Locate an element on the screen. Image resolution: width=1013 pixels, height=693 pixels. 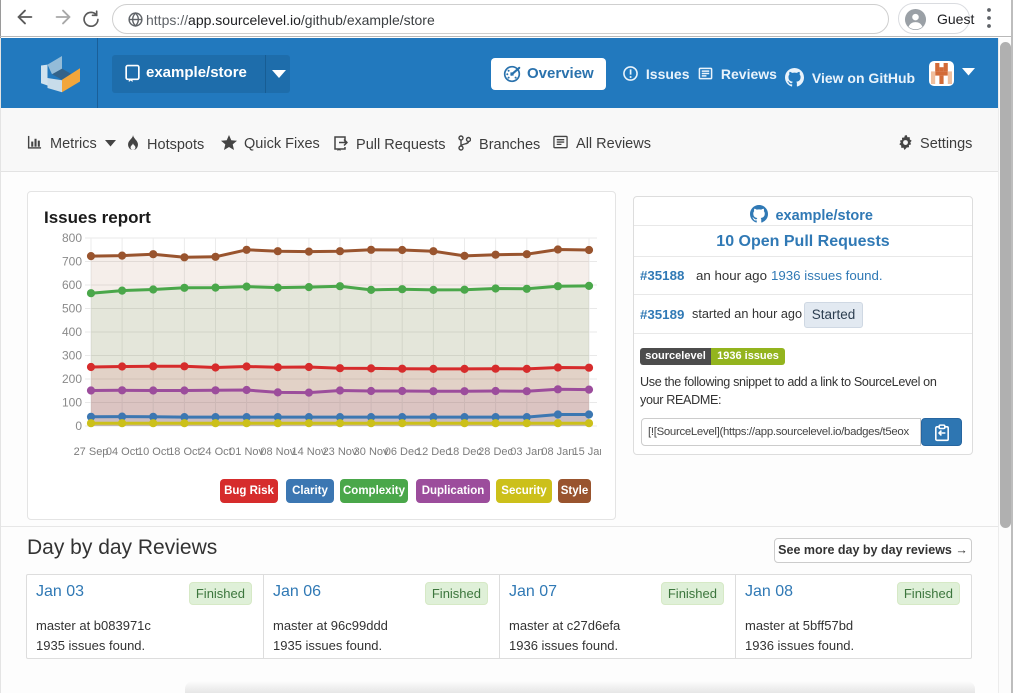
svg-text: 14 Nov is located at coordinates (308, 452).